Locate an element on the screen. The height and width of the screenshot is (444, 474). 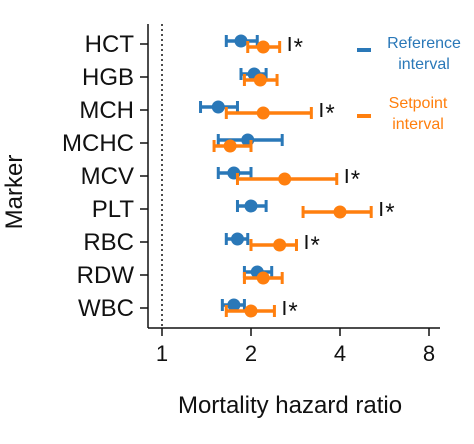
significance-marker-hct: * is located at coordinates (295, 47).